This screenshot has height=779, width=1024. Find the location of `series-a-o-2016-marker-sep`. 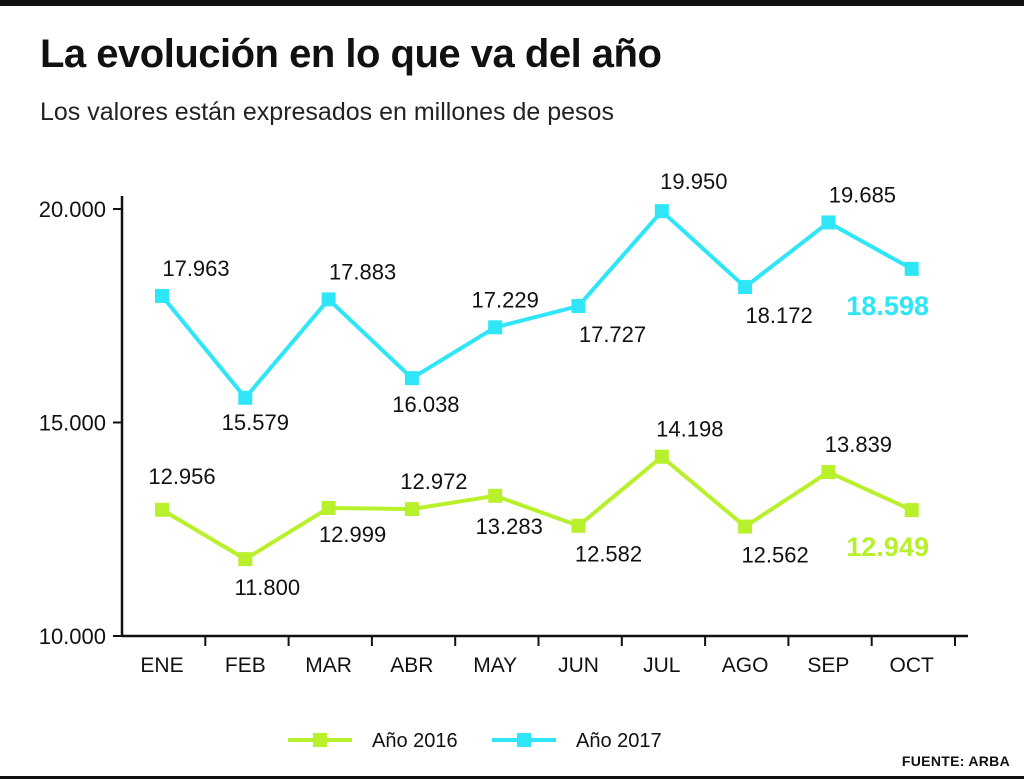

series-a-o-2016-marker-sep is located at coordinates (828, 472).